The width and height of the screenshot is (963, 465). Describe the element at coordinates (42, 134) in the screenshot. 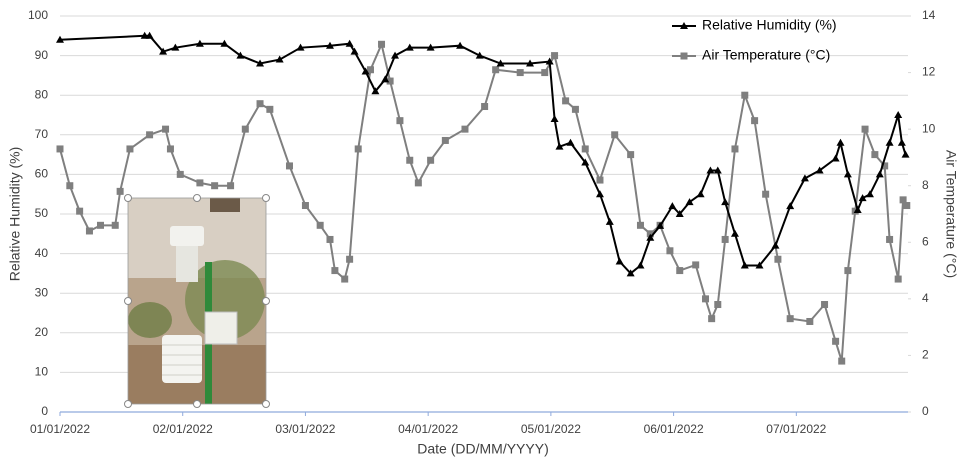

I see `y-tick-label: 70` at that location.